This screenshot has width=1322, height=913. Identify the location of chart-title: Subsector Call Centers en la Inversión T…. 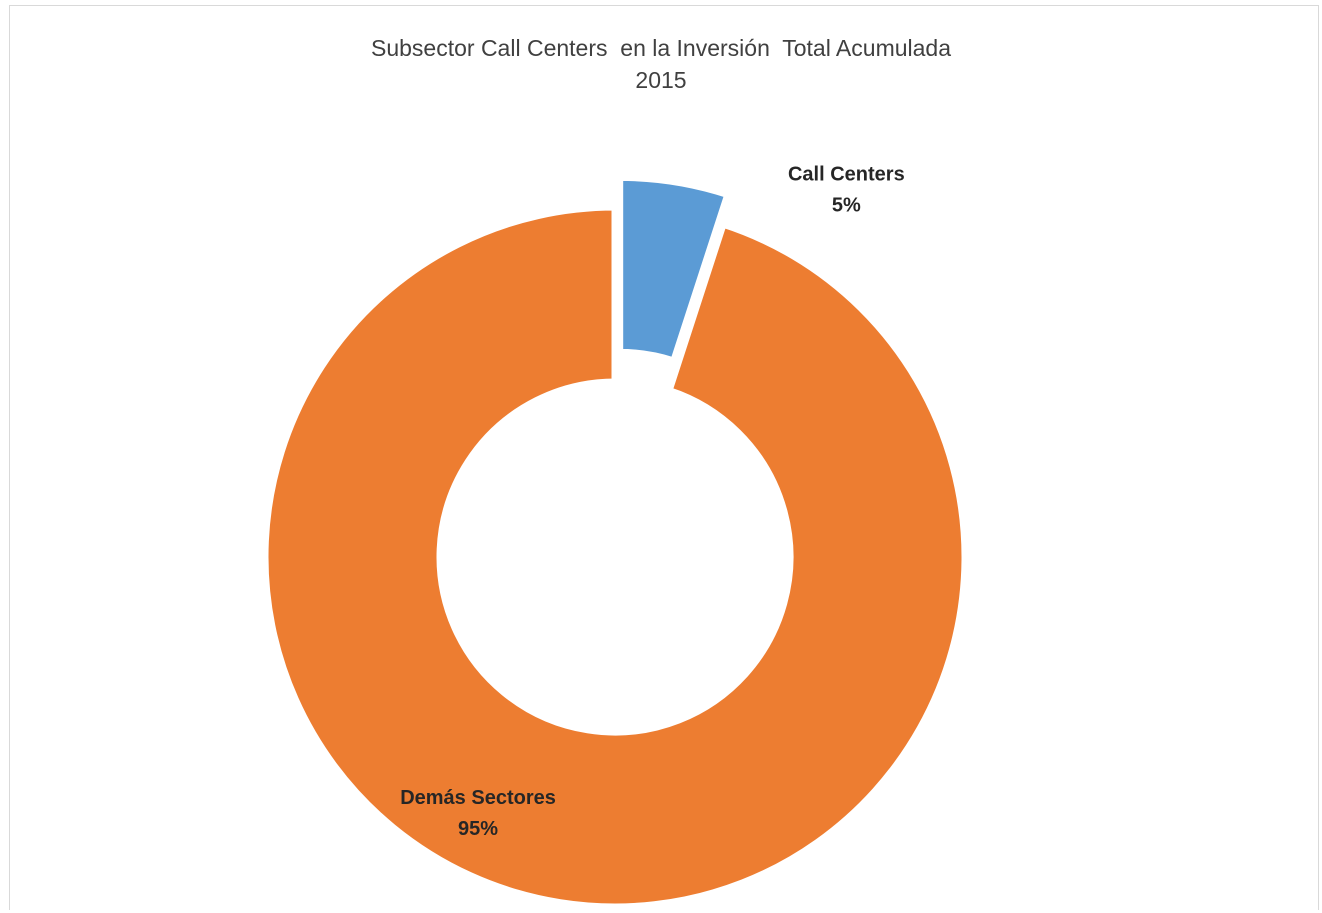
(661, 48).